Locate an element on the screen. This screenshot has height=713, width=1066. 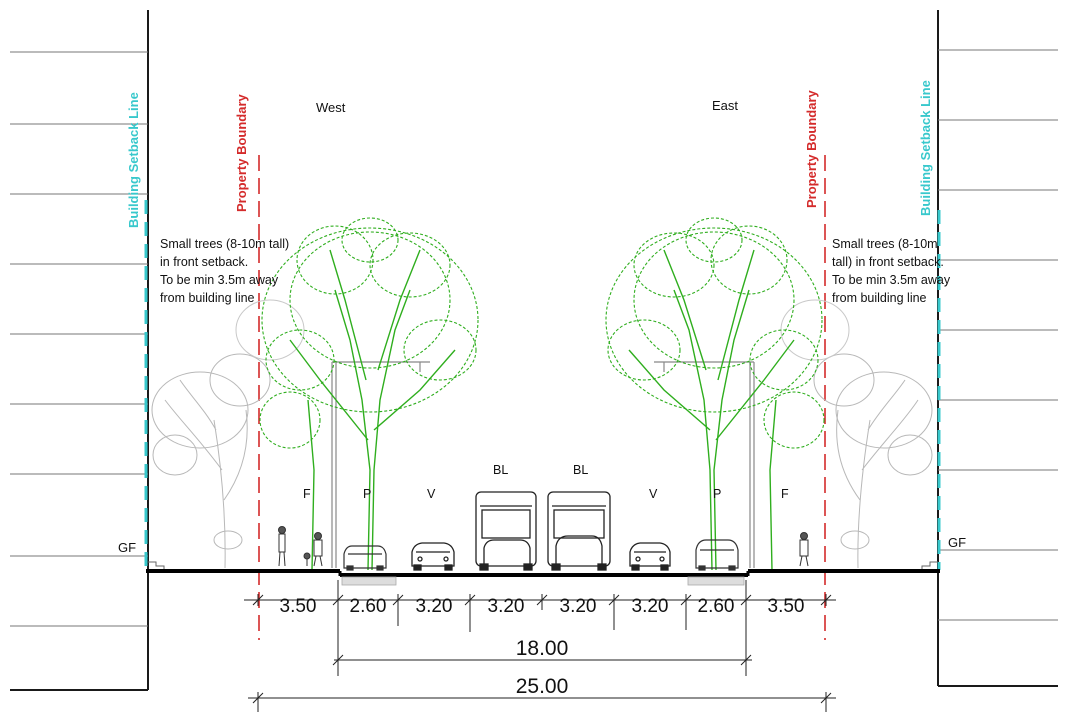
east-note-line: from building line is located at coordinates (879, 298).